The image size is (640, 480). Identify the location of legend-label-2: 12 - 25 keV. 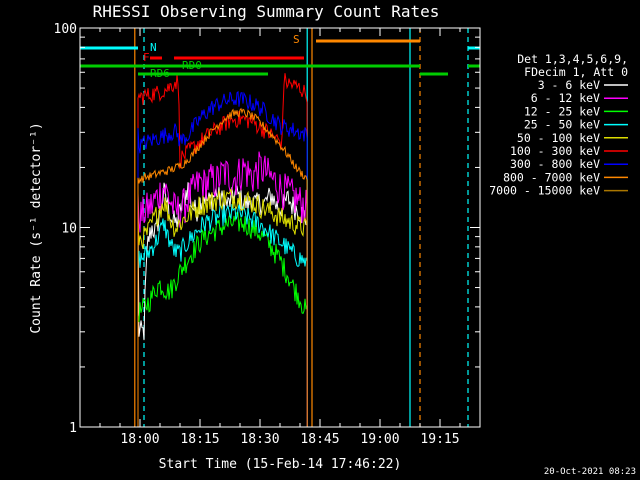
(562, 111).